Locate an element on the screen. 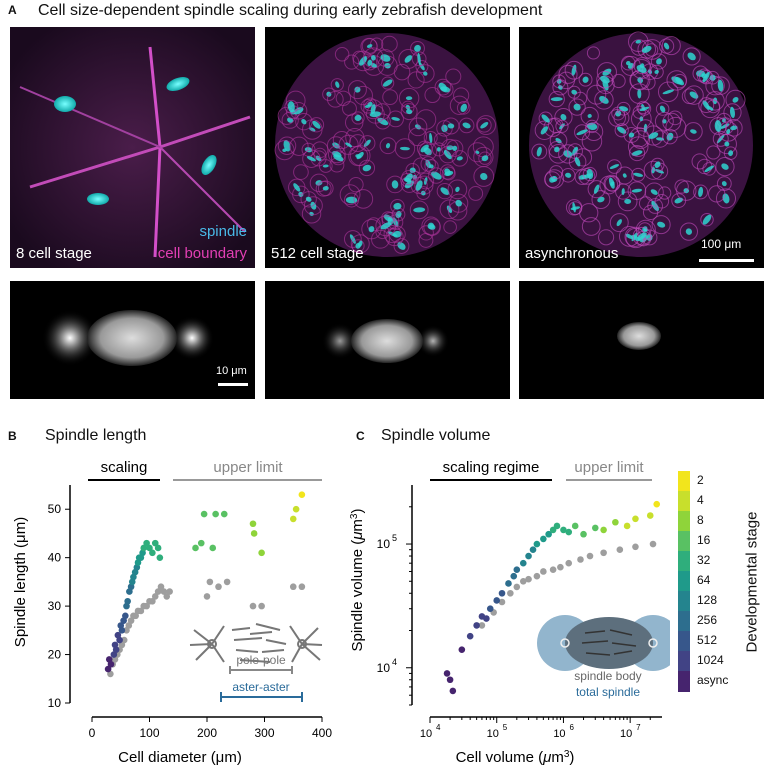 Image resolution: width=764 pixels, height=773 pixels. x-axis-label-b: Cell diameter (μm) is located at coordinates (180, 757).